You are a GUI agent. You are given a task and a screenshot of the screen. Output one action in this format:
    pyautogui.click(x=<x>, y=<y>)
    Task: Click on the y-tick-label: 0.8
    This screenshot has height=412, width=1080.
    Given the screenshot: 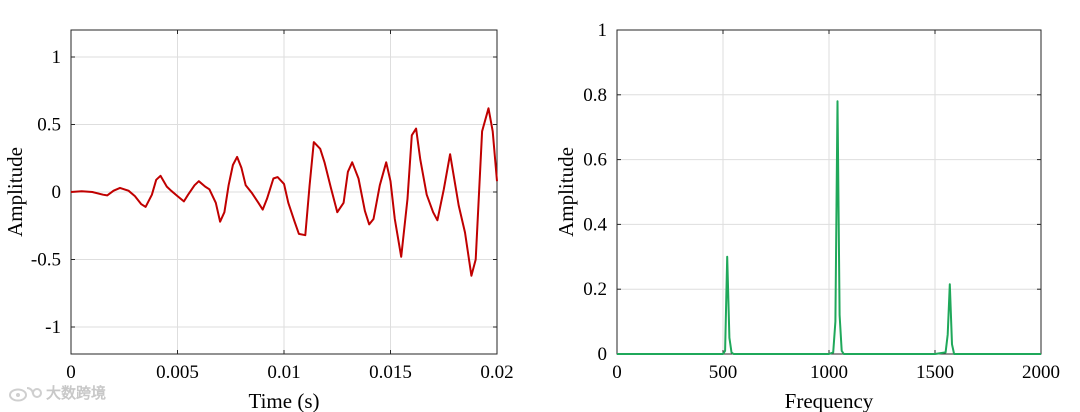 What is the action you would take?
    pyautogui.click(x=595, y=95)
    